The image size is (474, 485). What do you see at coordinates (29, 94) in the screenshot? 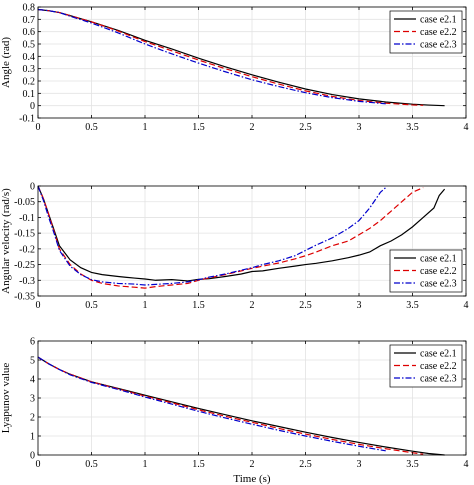
I see `y-tick-label: 0.1` at bounding box center [29, 94].